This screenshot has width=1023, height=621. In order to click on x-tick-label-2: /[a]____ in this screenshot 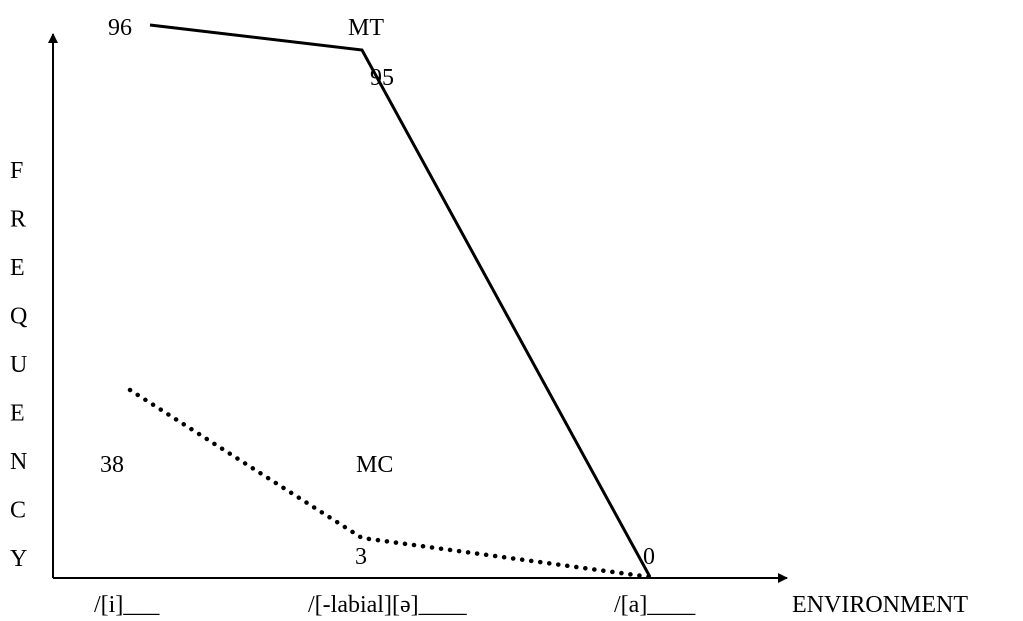, I will do `click(655, 605)`.